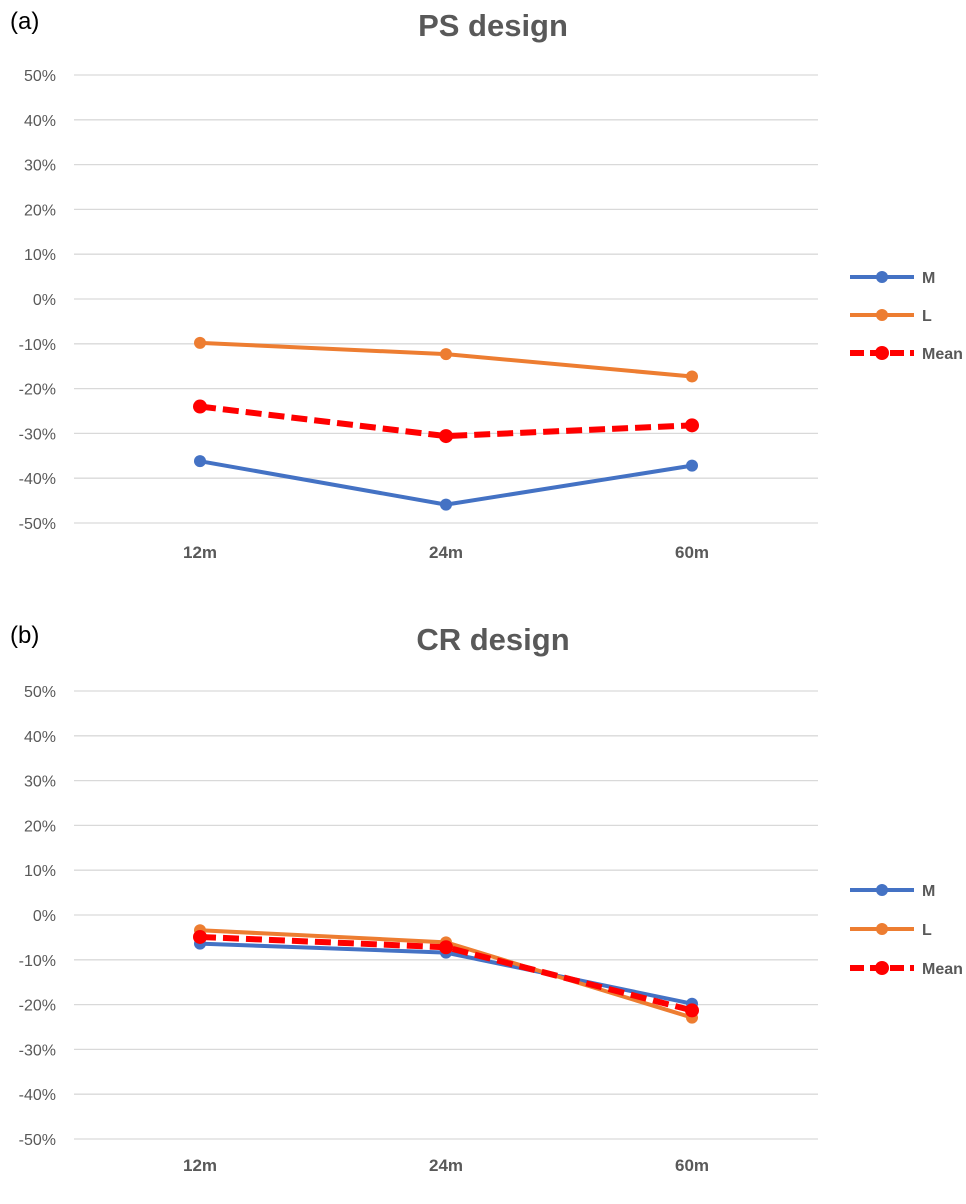 Image resolution: width=966 pixels, height=1204 pixels. I want to click on series-line-m, so click(446, 483).